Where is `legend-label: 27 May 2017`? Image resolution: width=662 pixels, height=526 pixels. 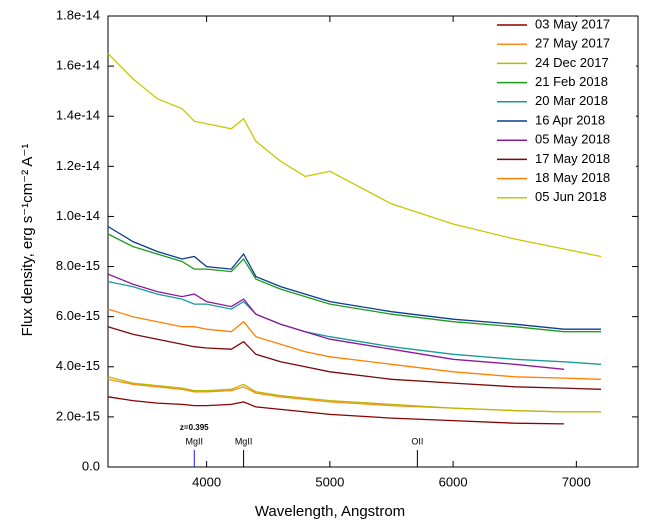 legend-label: 27 May 2017 is located at coordinates (572, 43).